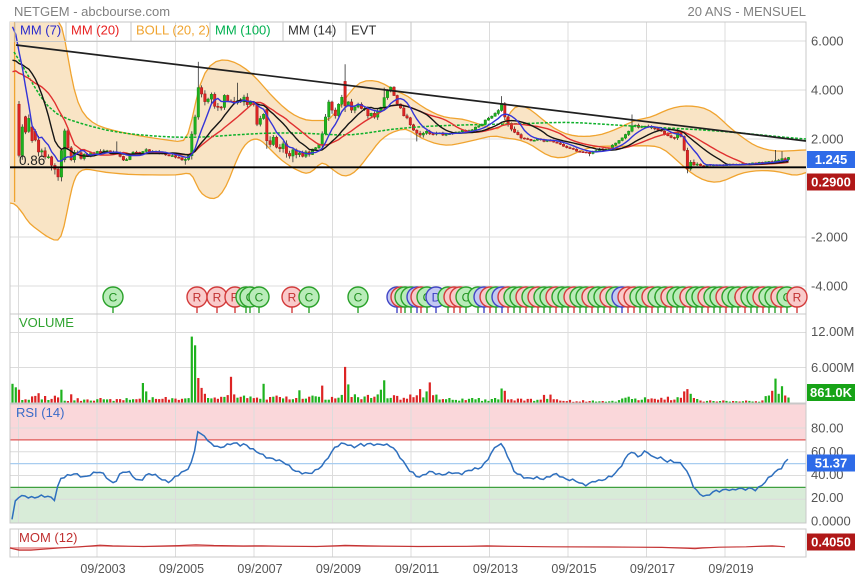 The width and height of the screenshot is (855, 580). Describe the element at coordinates (312, 30) in the screenshot. I see `svg-text: MM (14)` at that location.